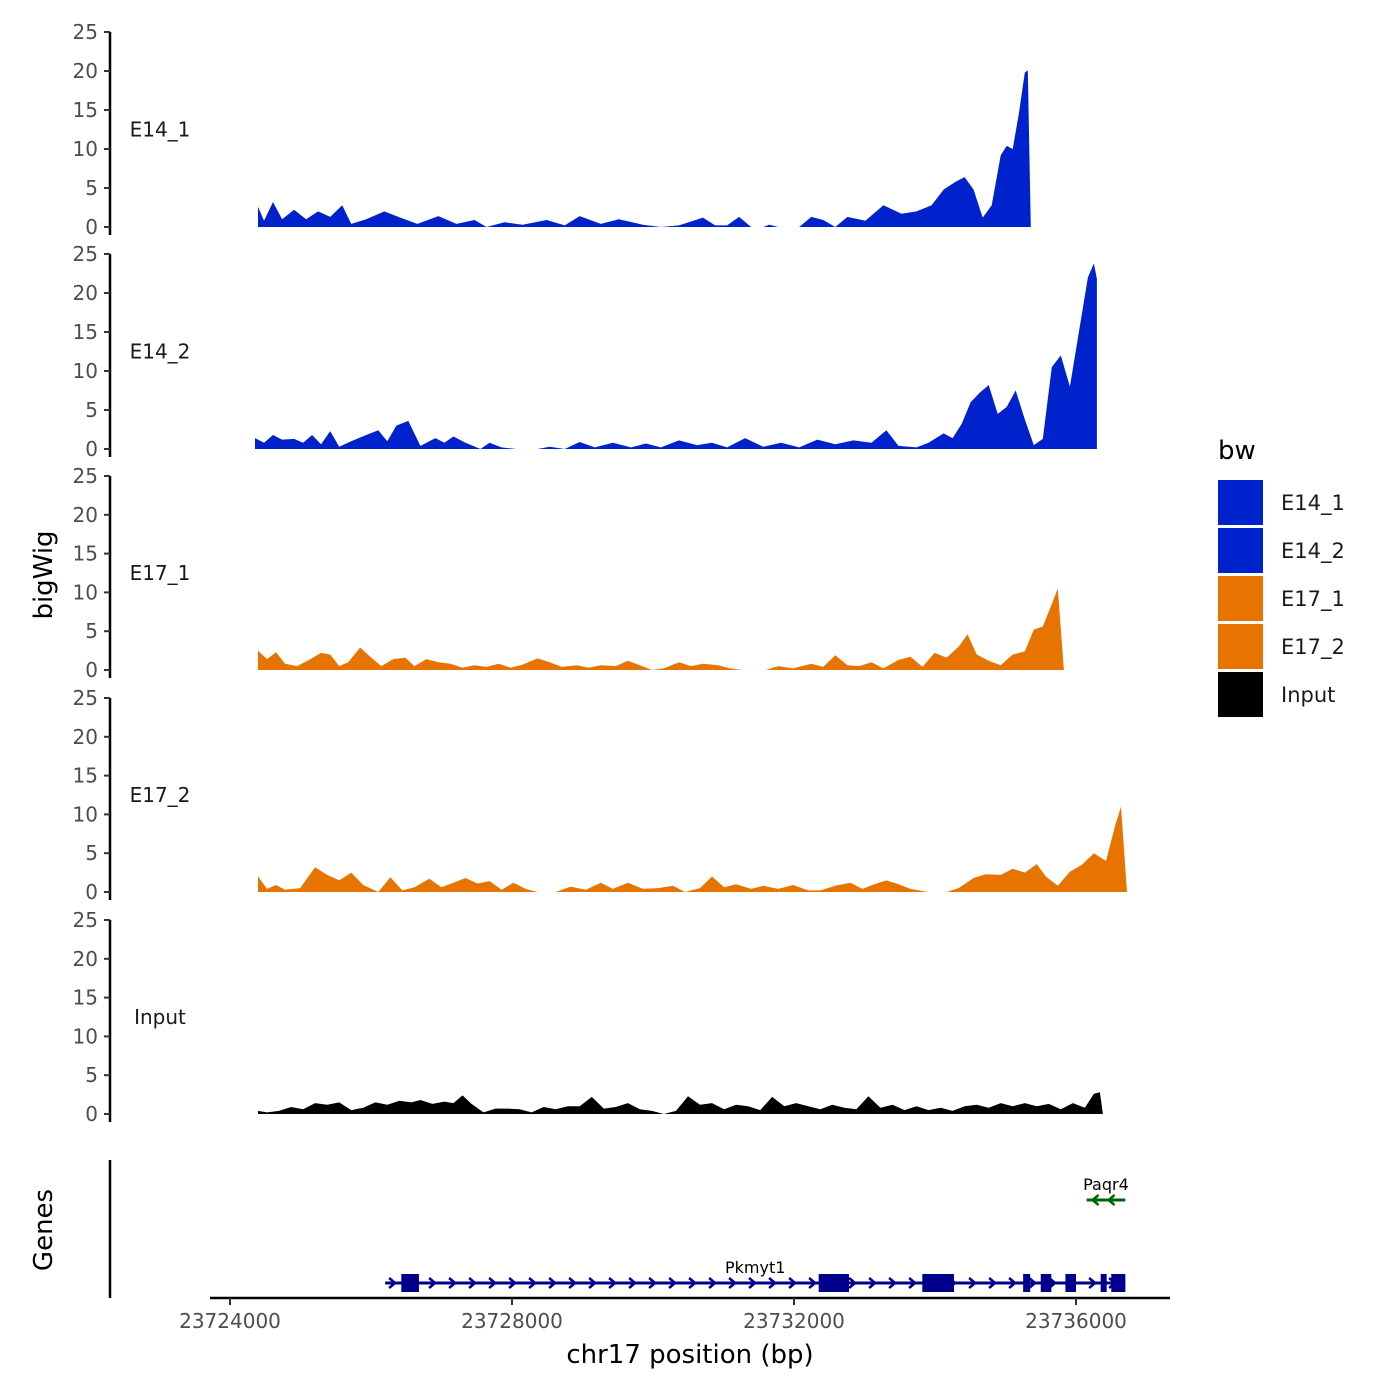 The width and height of the screenshot is (1400, 1400). Describe the element at coordinates (794, 1321) in the screenshot. I see `x-tick-label: 23732000` at that location.